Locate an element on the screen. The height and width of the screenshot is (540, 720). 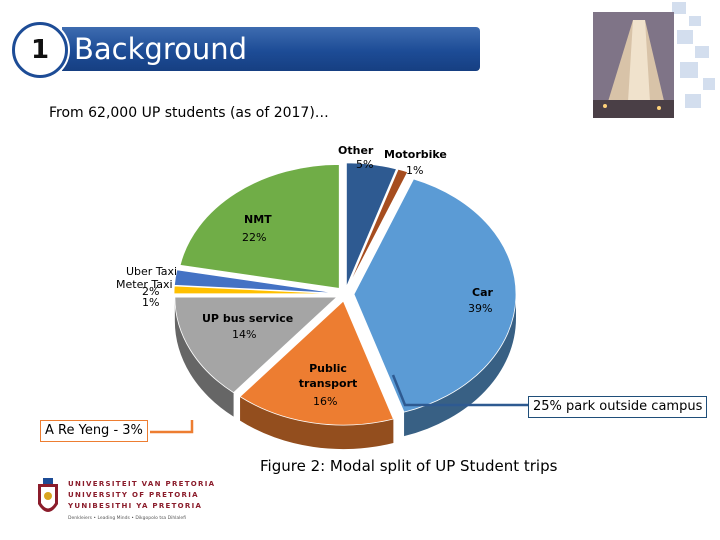
label-public-transport-pct: 16% is located at coordinates (325, 401).